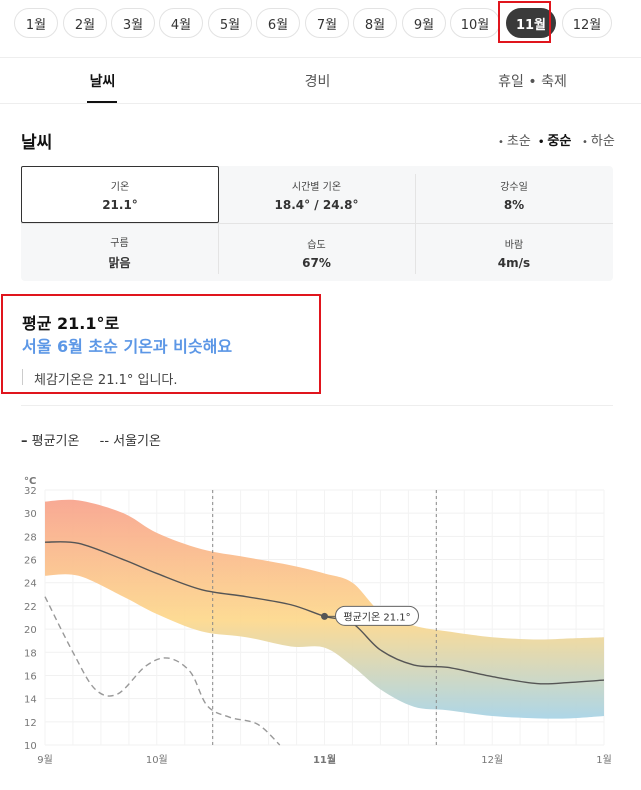 This screenshot has width=641, height=790. I want to click on x-tick-label: 1월, so click(604, 760).